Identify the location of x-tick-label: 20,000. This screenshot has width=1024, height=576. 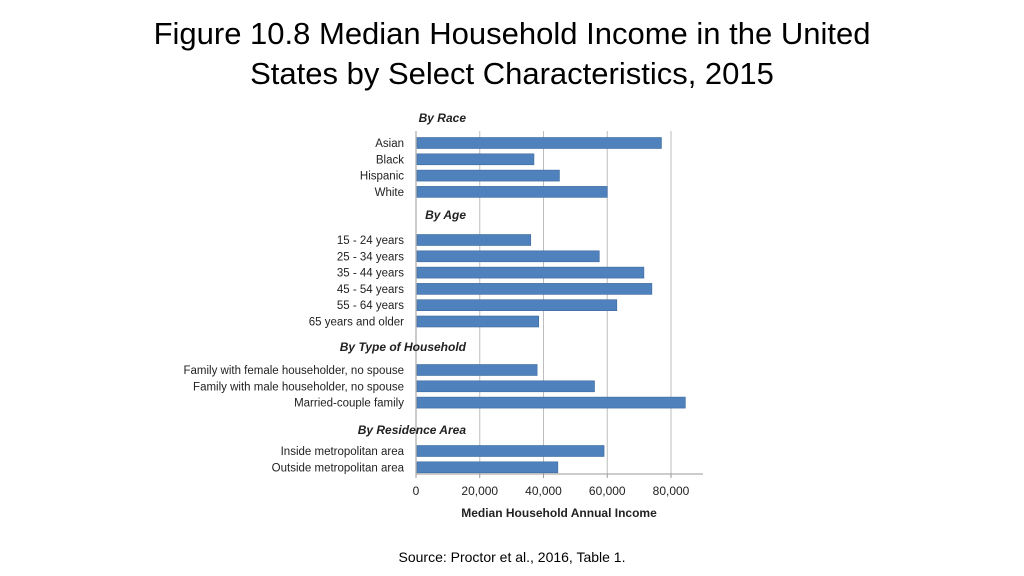
(479, 491).